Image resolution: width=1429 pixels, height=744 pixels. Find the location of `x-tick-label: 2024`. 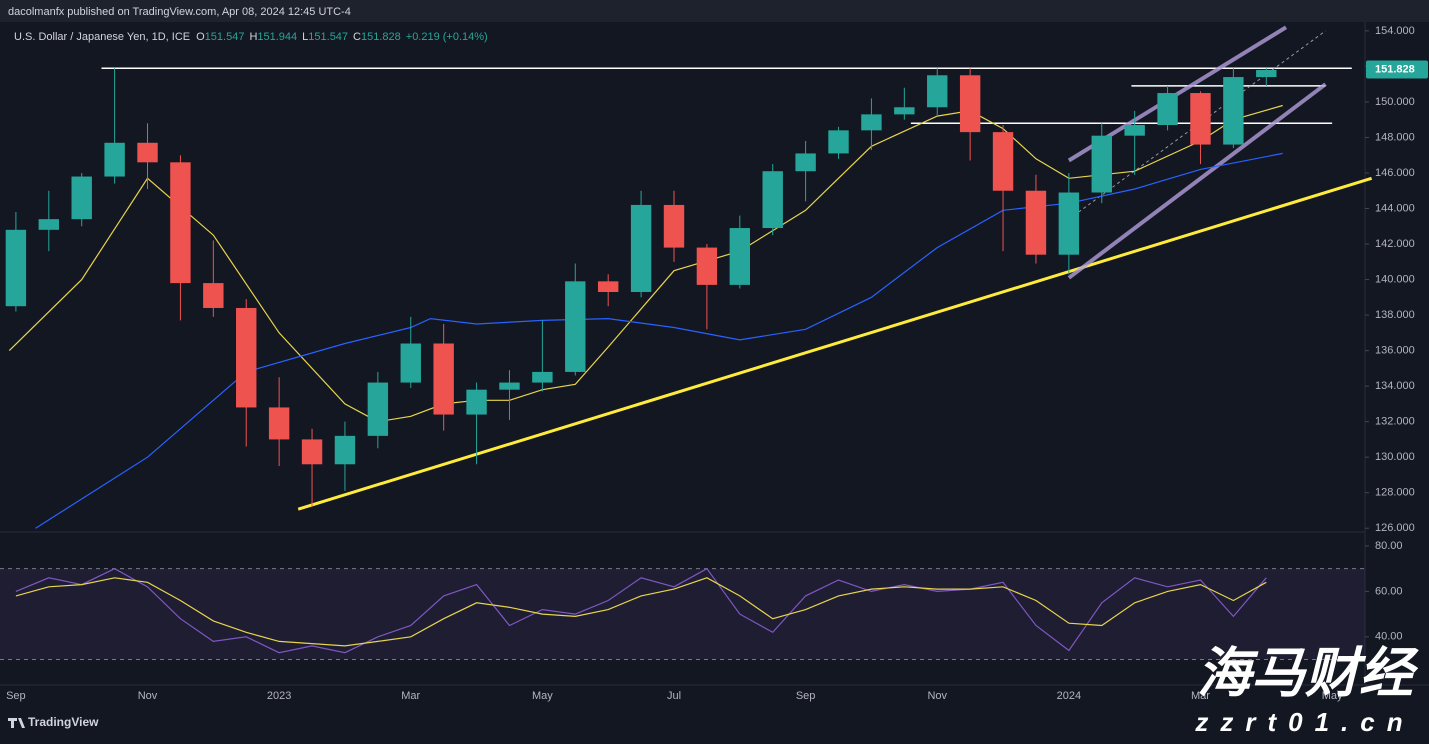

x-tick-label: 2024 is located at coordinates (1069, 696).